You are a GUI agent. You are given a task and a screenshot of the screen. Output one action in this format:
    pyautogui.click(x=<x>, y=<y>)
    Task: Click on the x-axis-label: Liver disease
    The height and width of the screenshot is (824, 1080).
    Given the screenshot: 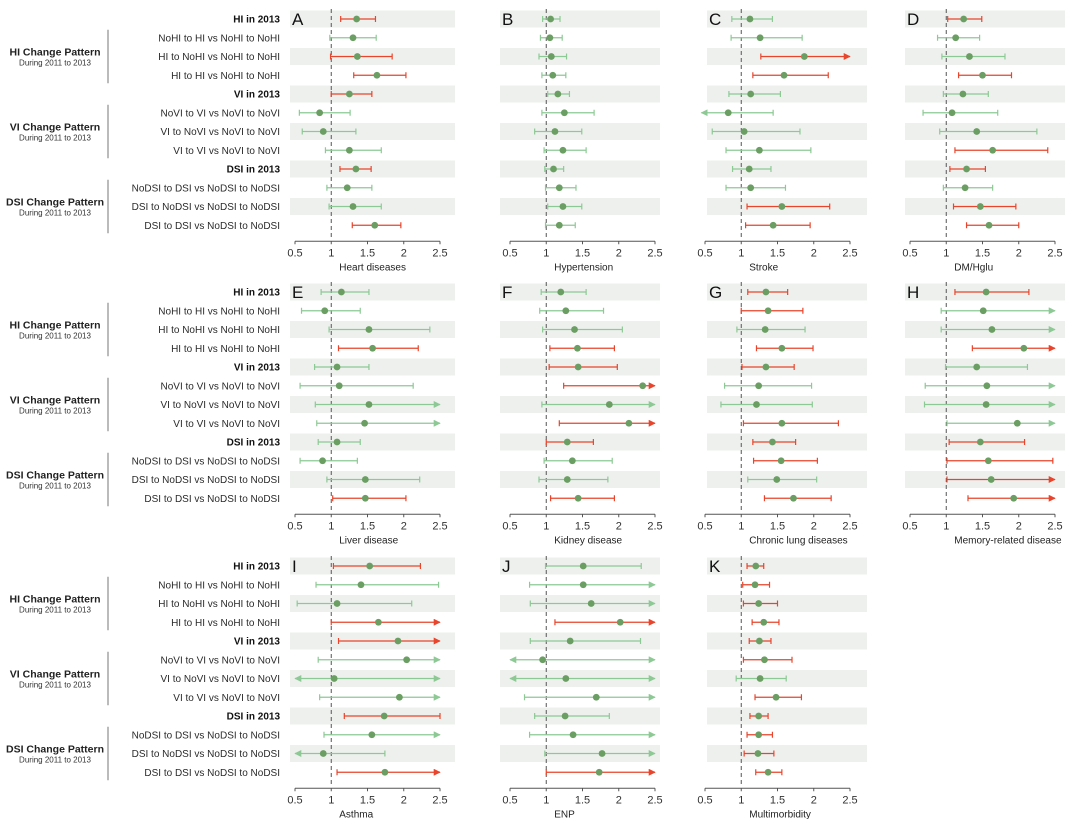 What is the action you would take?
    pyautogui.click(x=368, y=540)
    